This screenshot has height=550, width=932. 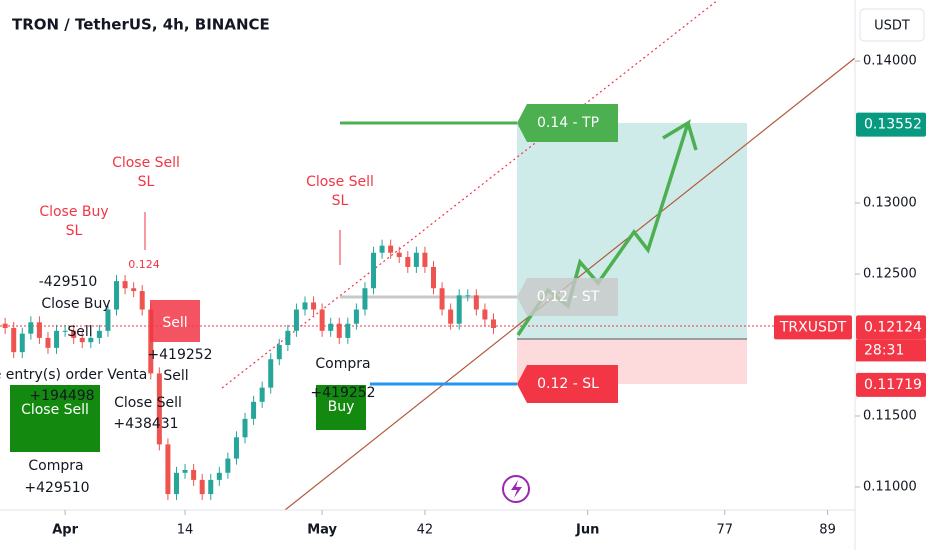 I want to click on annotation: 0.124, so click(x=144, y=264).